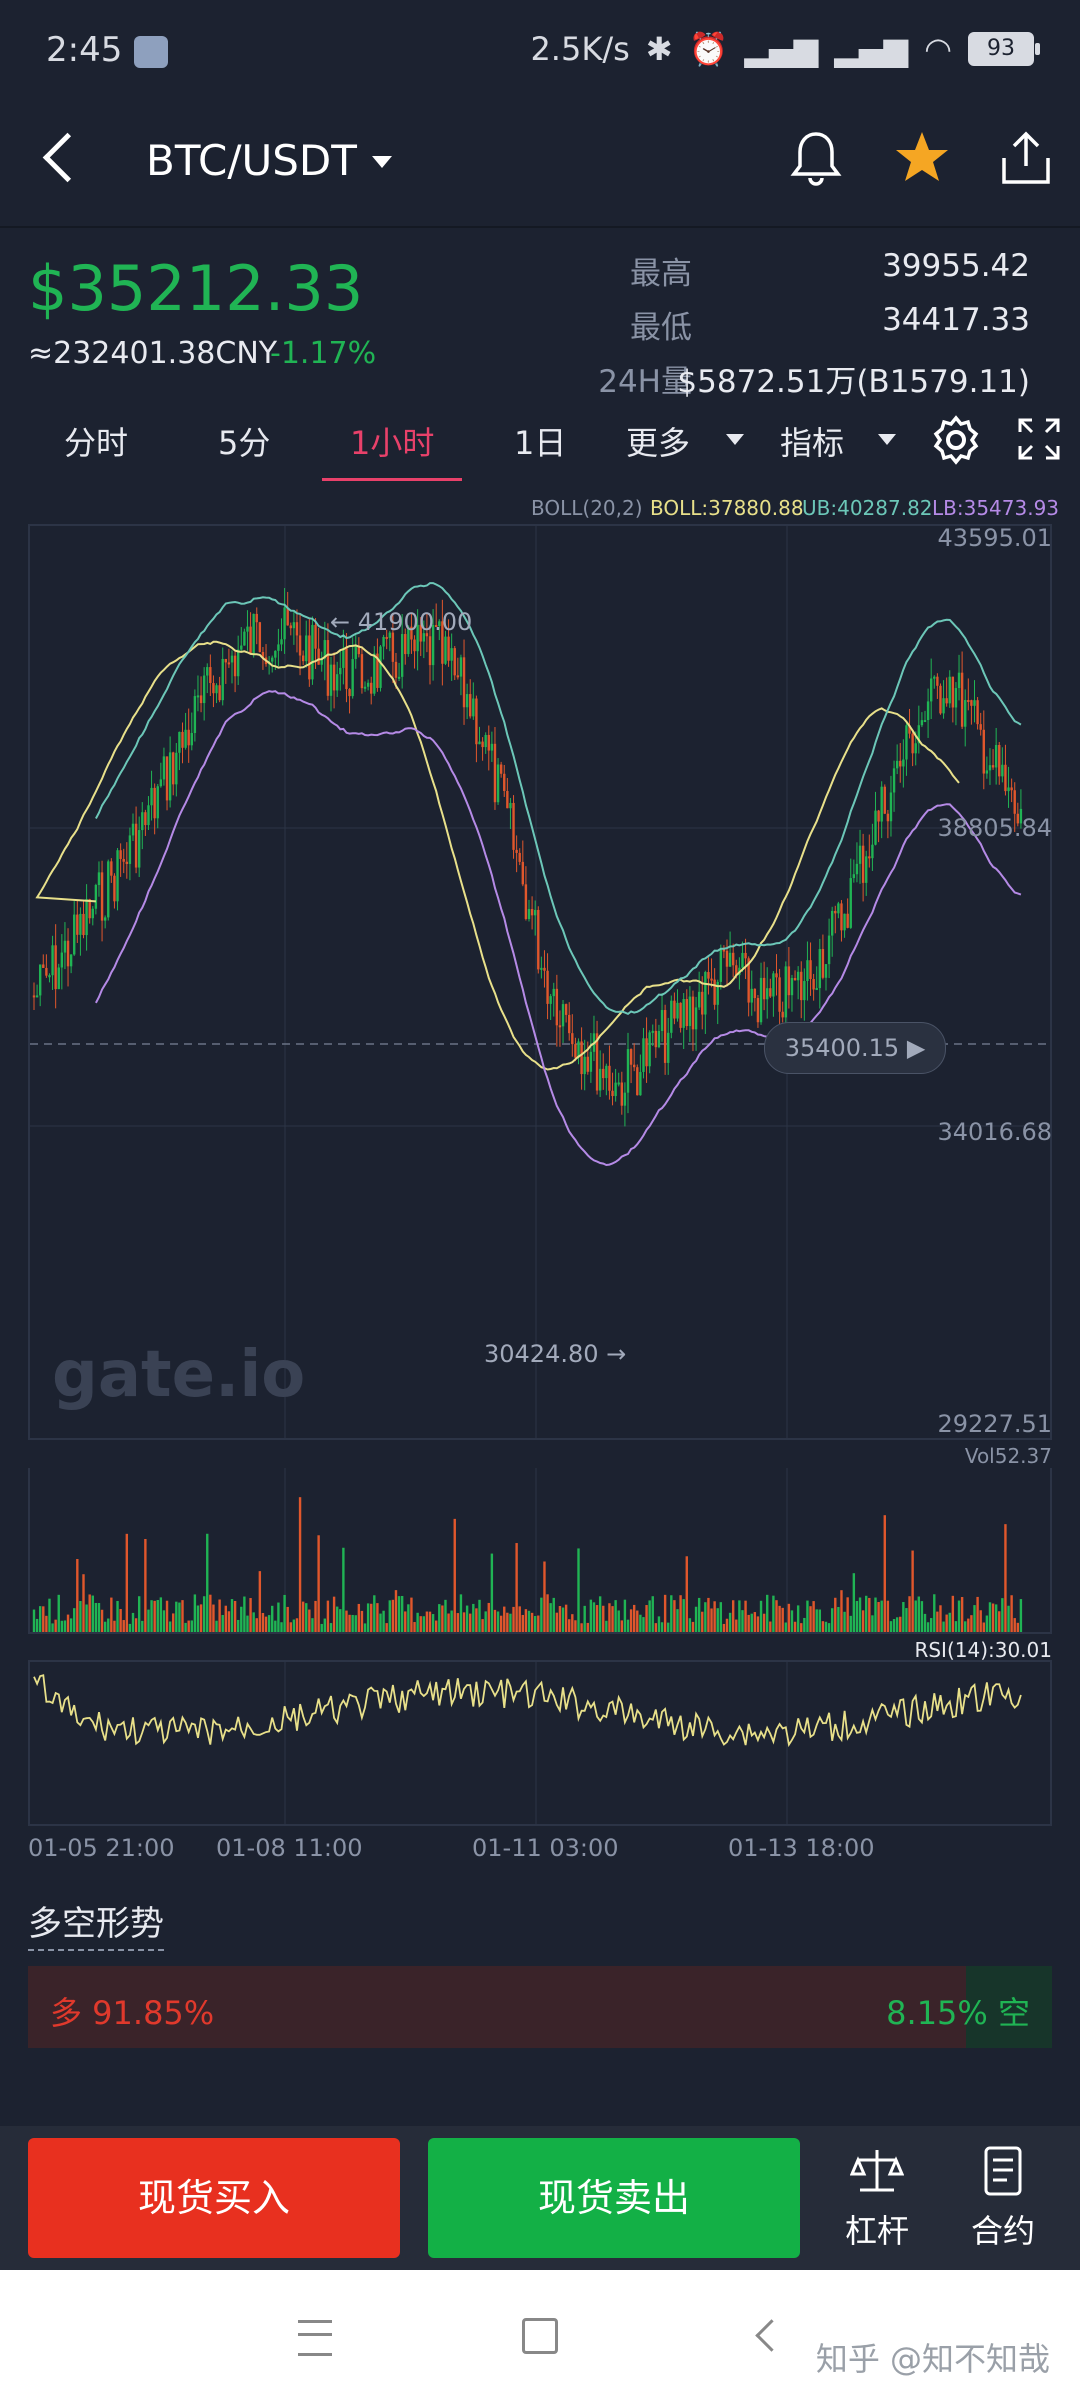  Describe the element at coordinates (540, 2007) in the screenshot. I see `sentiment-bar` at that location.